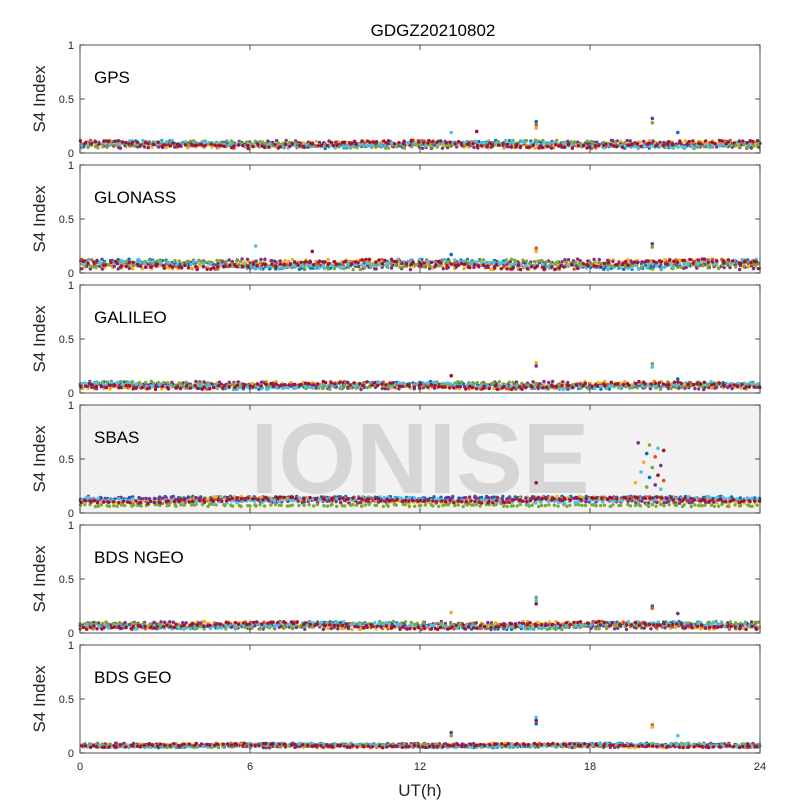 This screenshot has width=800, height=800. I want to click on data-points, so click(420, 257).